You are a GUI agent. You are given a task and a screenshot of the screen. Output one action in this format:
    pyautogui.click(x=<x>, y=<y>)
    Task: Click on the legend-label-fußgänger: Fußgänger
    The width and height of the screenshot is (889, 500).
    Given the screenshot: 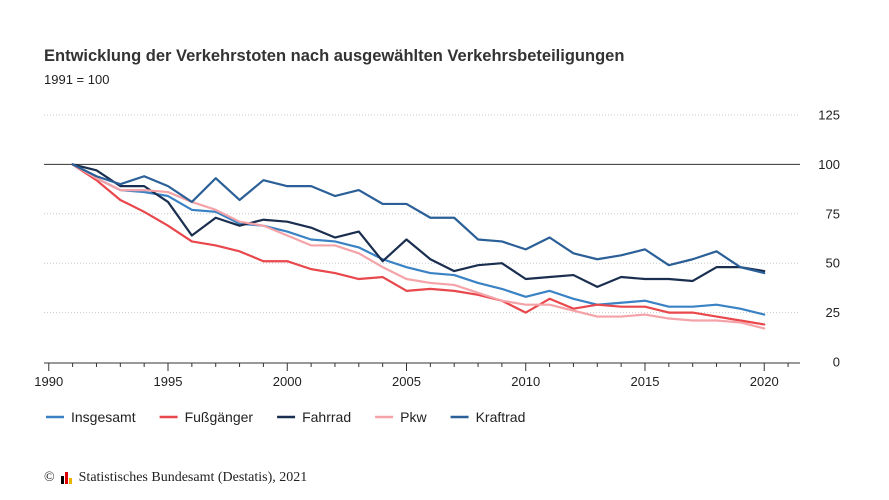 What is the action you would take?
    pyautogui.click(x=219, y=417)
    